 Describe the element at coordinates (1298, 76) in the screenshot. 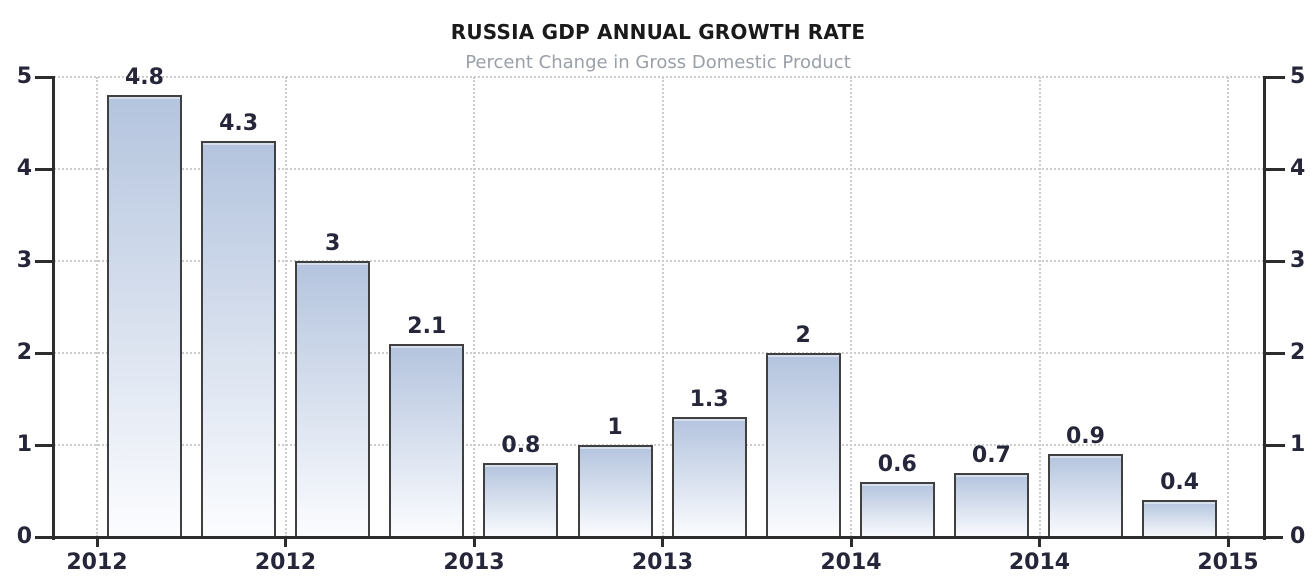

I see `y-tick-label-right: 5` at that location.